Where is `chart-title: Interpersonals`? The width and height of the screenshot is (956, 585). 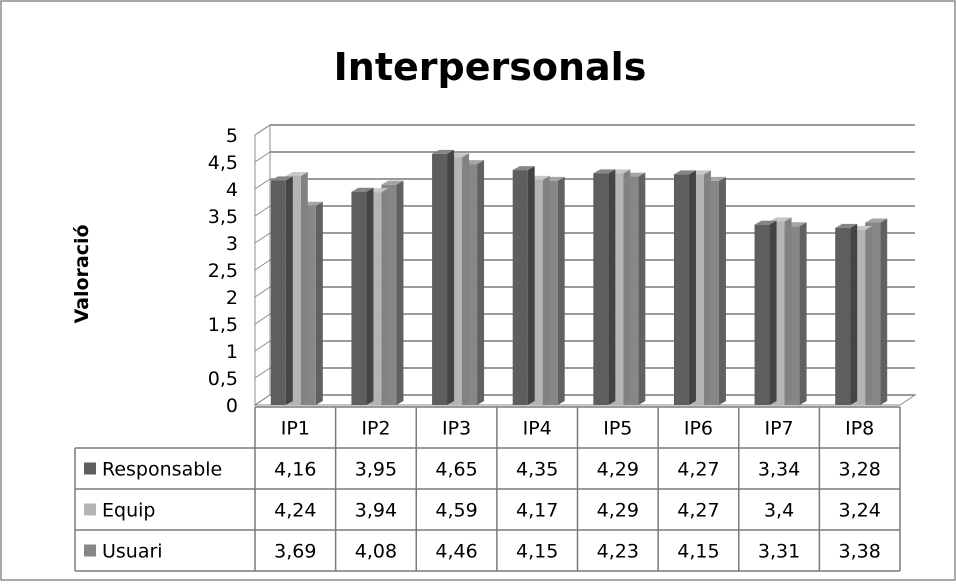
chart-title: Interpersonals is located at coordinates (490, 67).